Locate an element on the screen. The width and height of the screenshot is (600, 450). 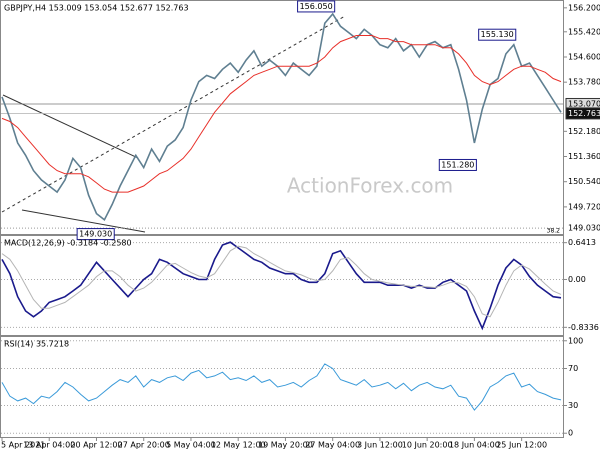
y-tick-label: 153.780 is located at coordinates (584, 82).